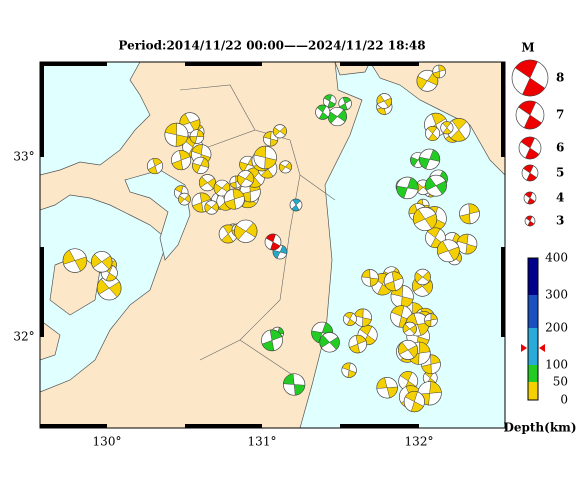  What do you see at coordinates (556, 258) in the screenshot?
I see `depth-label: 400` at bounding box center [556, 258].